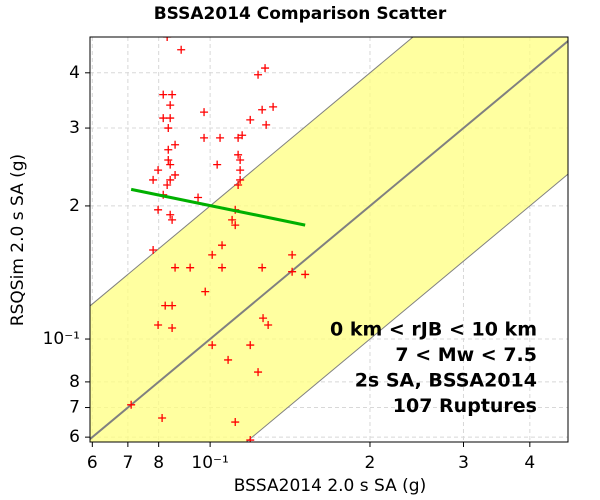 The image size is (600, 500). What do you see at coordinates (209, 463) in the screenshot?
I see `x-tick-label: 10⁻¹` at bounding box center [209, 463].